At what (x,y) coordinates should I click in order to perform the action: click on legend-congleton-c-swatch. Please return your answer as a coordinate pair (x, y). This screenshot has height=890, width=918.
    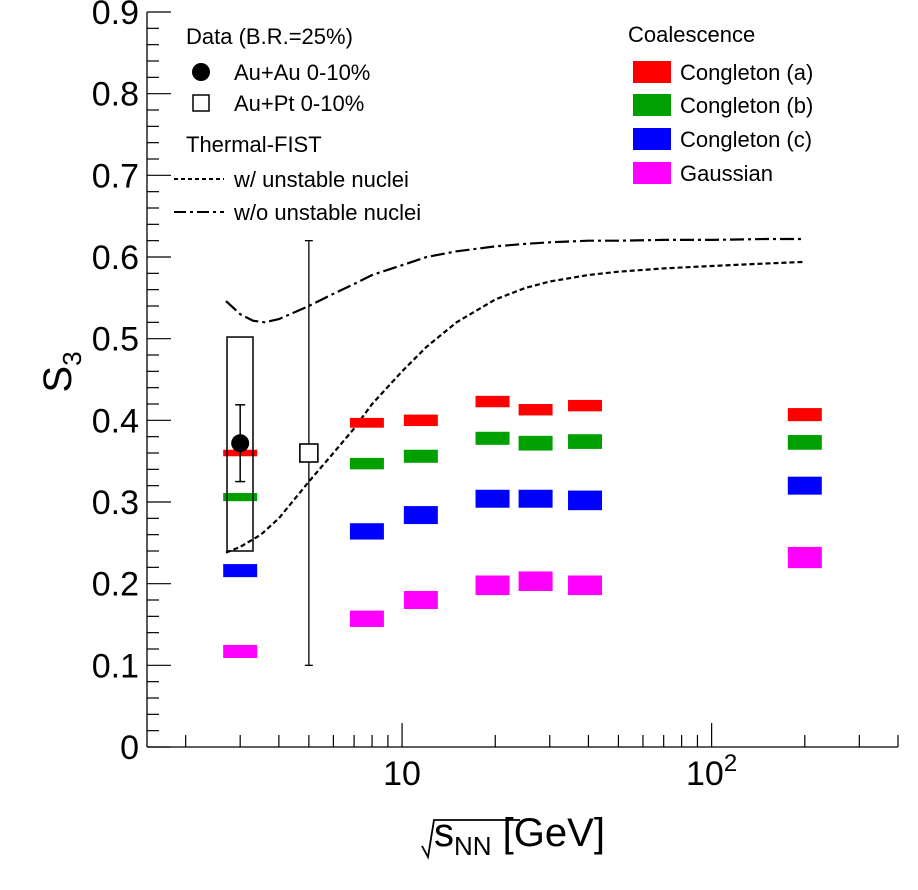
    Looking at the image, I should click on (652, 139).